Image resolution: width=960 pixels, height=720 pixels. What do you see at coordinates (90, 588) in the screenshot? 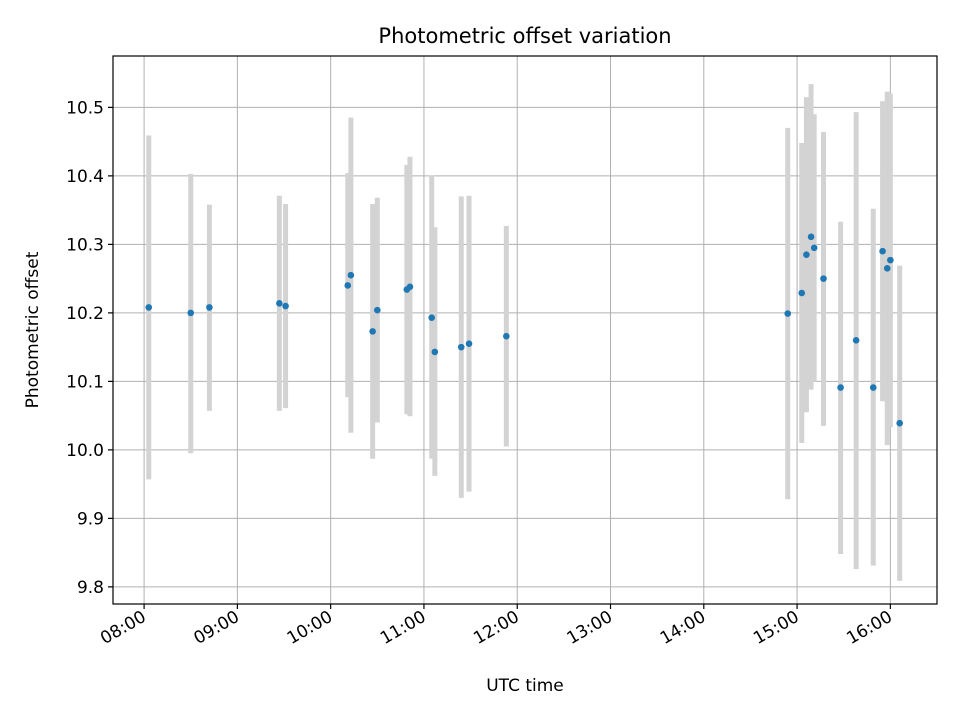
I see `y-tick-label: 9.8` at bounding box center [90, 588].